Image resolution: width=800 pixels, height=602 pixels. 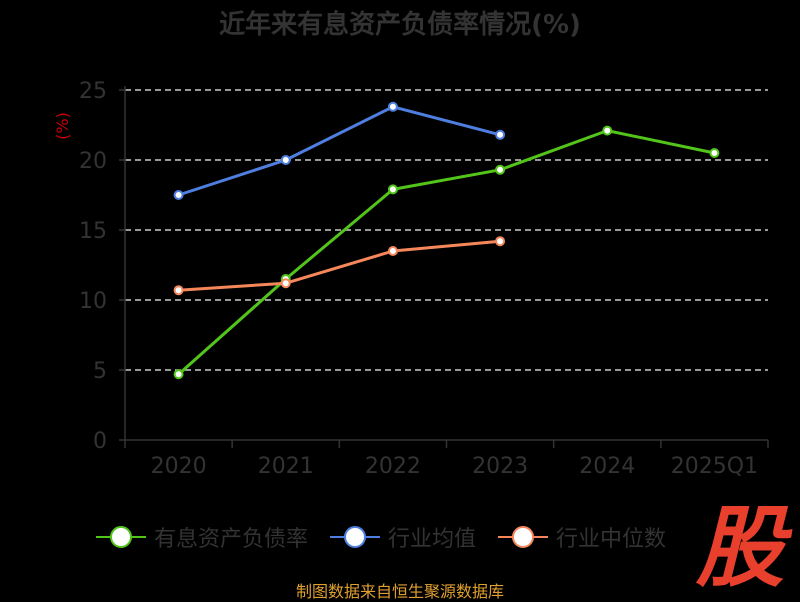 What do you see at coordinates (62, 126) in the screenshot?
I see `y-axis-label: (%)` at bounding box center [62, 126].